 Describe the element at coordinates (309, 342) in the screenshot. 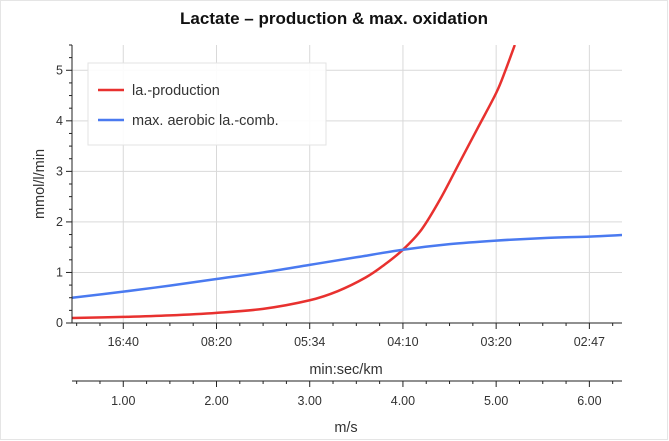

I see `x-top-tick-label: 05:34` at that location.